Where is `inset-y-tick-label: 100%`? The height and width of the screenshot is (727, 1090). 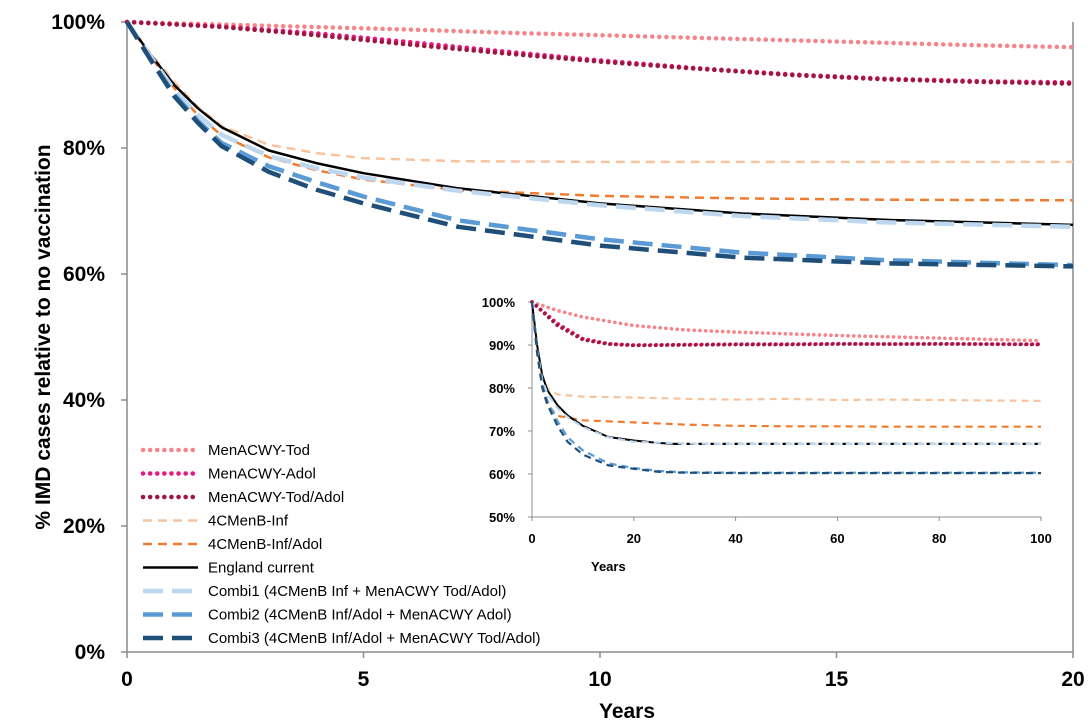
inset-y-tick-label: 100% is located at coordinates (499, 302).